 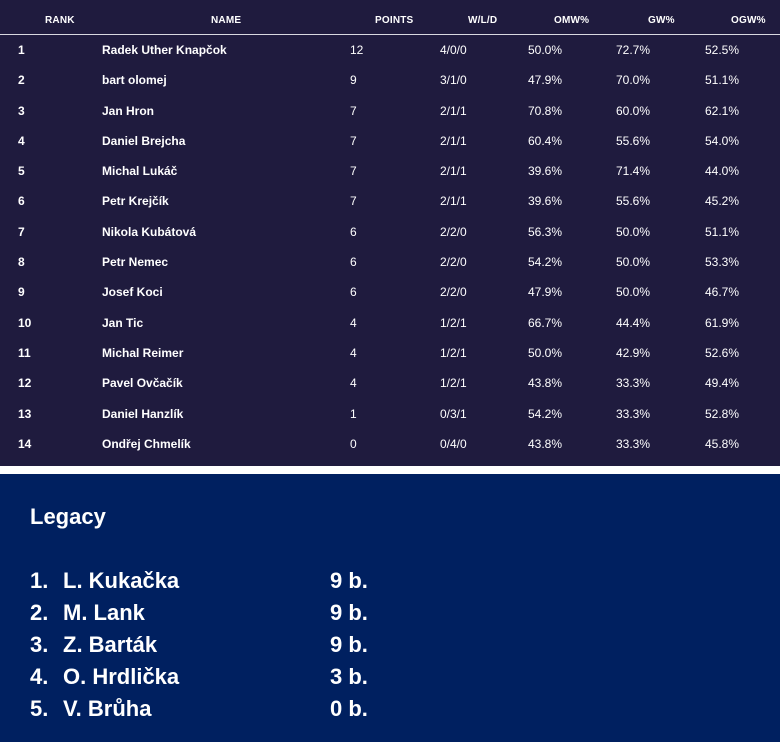 I want to click on cell-name: bart olomej, so click(x=134, y=80).